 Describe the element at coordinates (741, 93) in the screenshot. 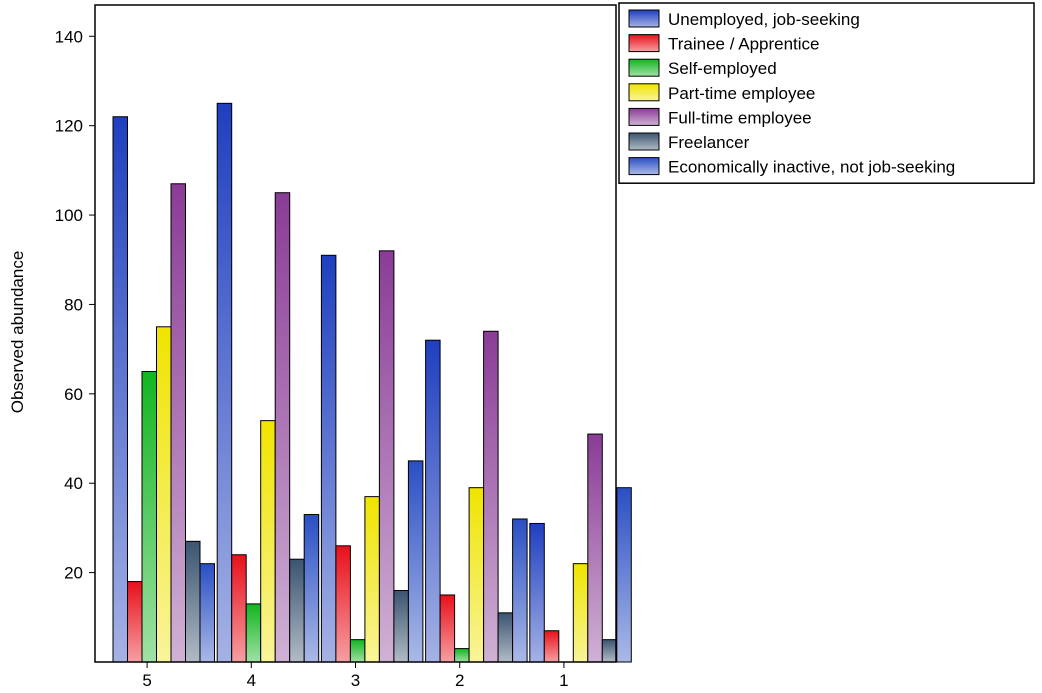

I see `legend-label: Part-time employee` at that location.